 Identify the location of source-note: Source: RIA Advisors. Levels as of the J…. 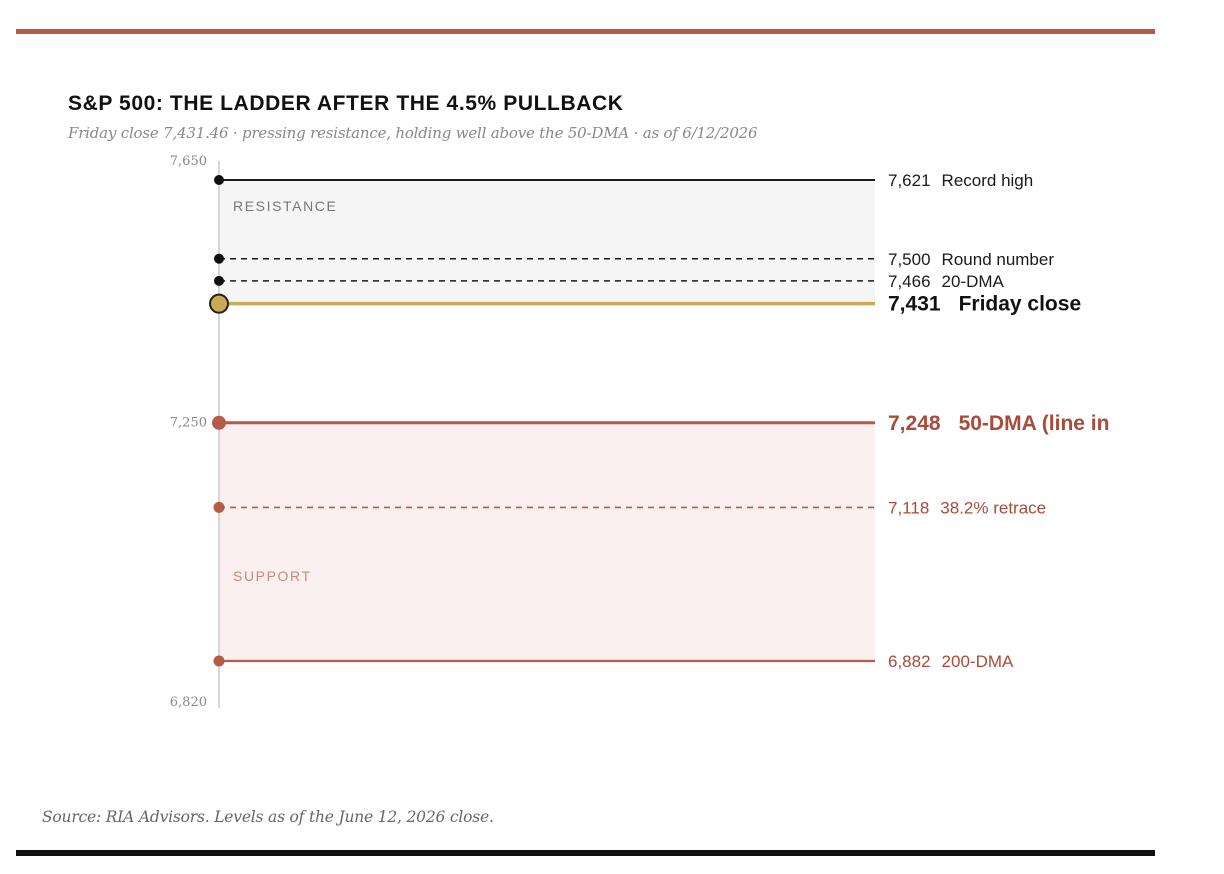
(268, 817).